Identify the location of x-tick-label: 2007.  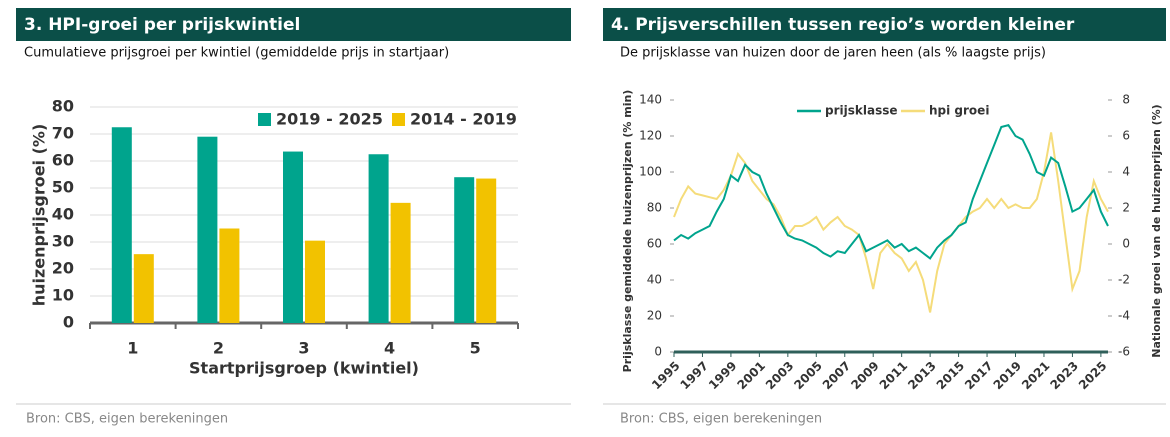
(837, 376).